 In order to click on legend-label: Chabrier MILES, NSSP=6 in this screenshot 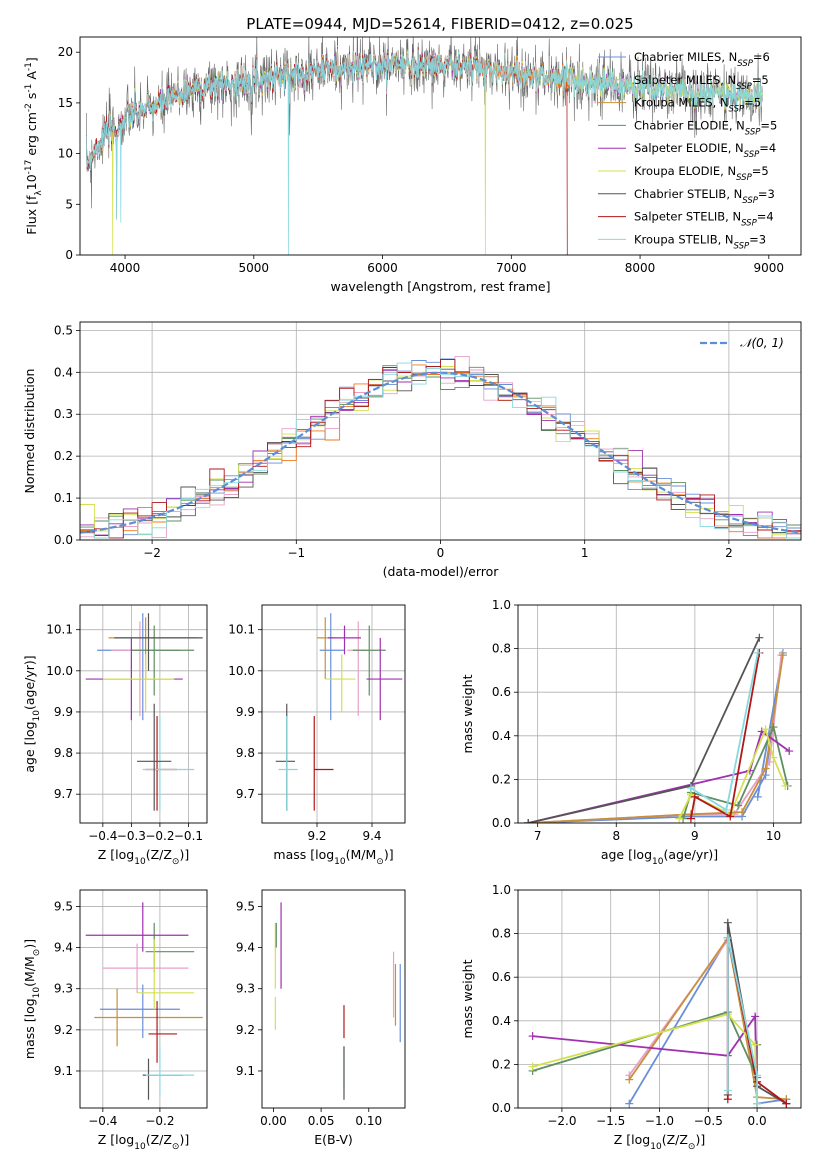, I will do `click(702, 59)`.